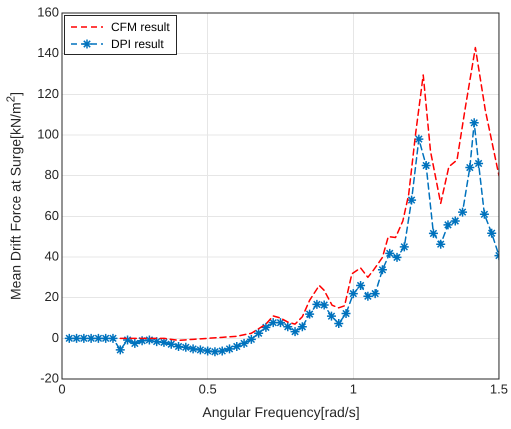 The image size is (511, 429). I want to click on y-tick-label: 60, so click(51, 215).